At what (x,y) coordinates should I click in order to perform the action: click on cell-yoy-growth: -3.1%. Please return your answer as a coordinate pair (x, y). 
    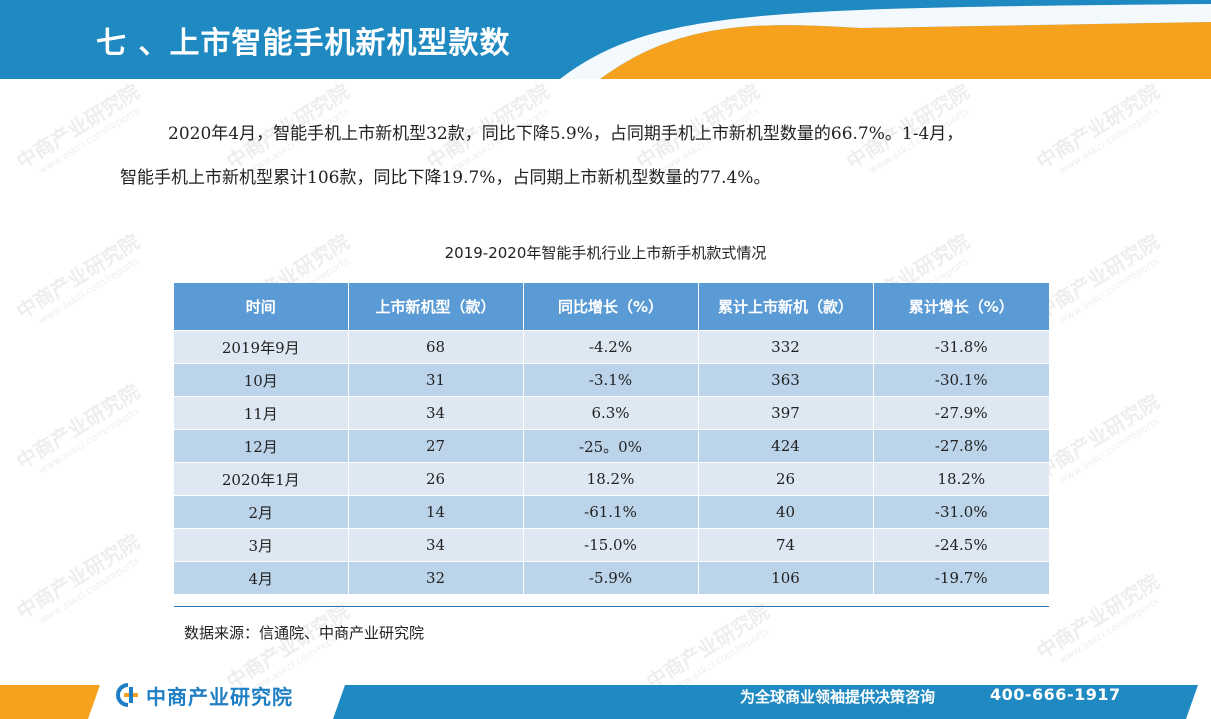
    Looking at the image, I should click on (611, 380).